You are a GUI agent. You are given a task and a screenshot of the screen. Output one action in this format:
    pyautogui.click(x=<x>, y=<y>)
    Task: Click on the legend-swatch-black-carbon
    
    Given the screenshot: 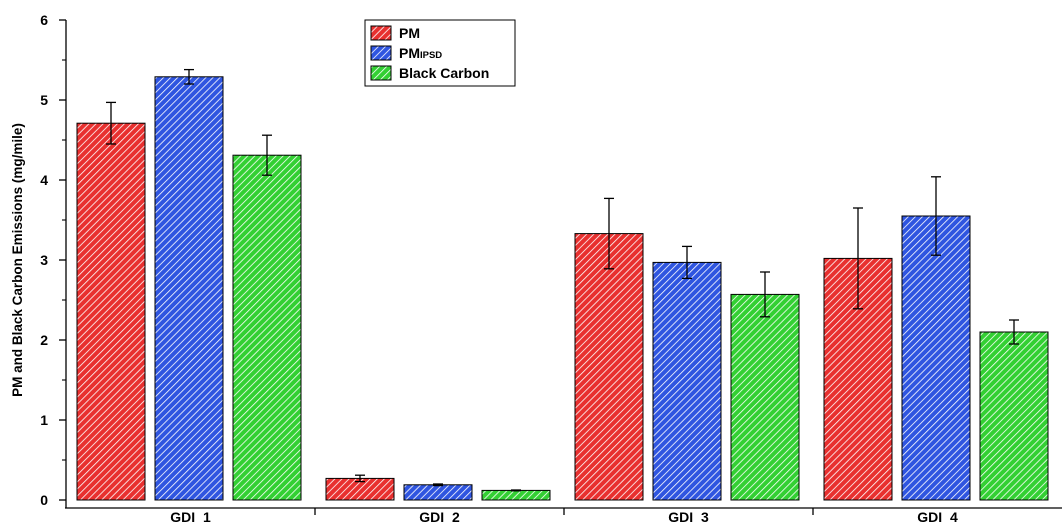 What is the action you would take?
    pyautogui.click(x=381, y=73)
    